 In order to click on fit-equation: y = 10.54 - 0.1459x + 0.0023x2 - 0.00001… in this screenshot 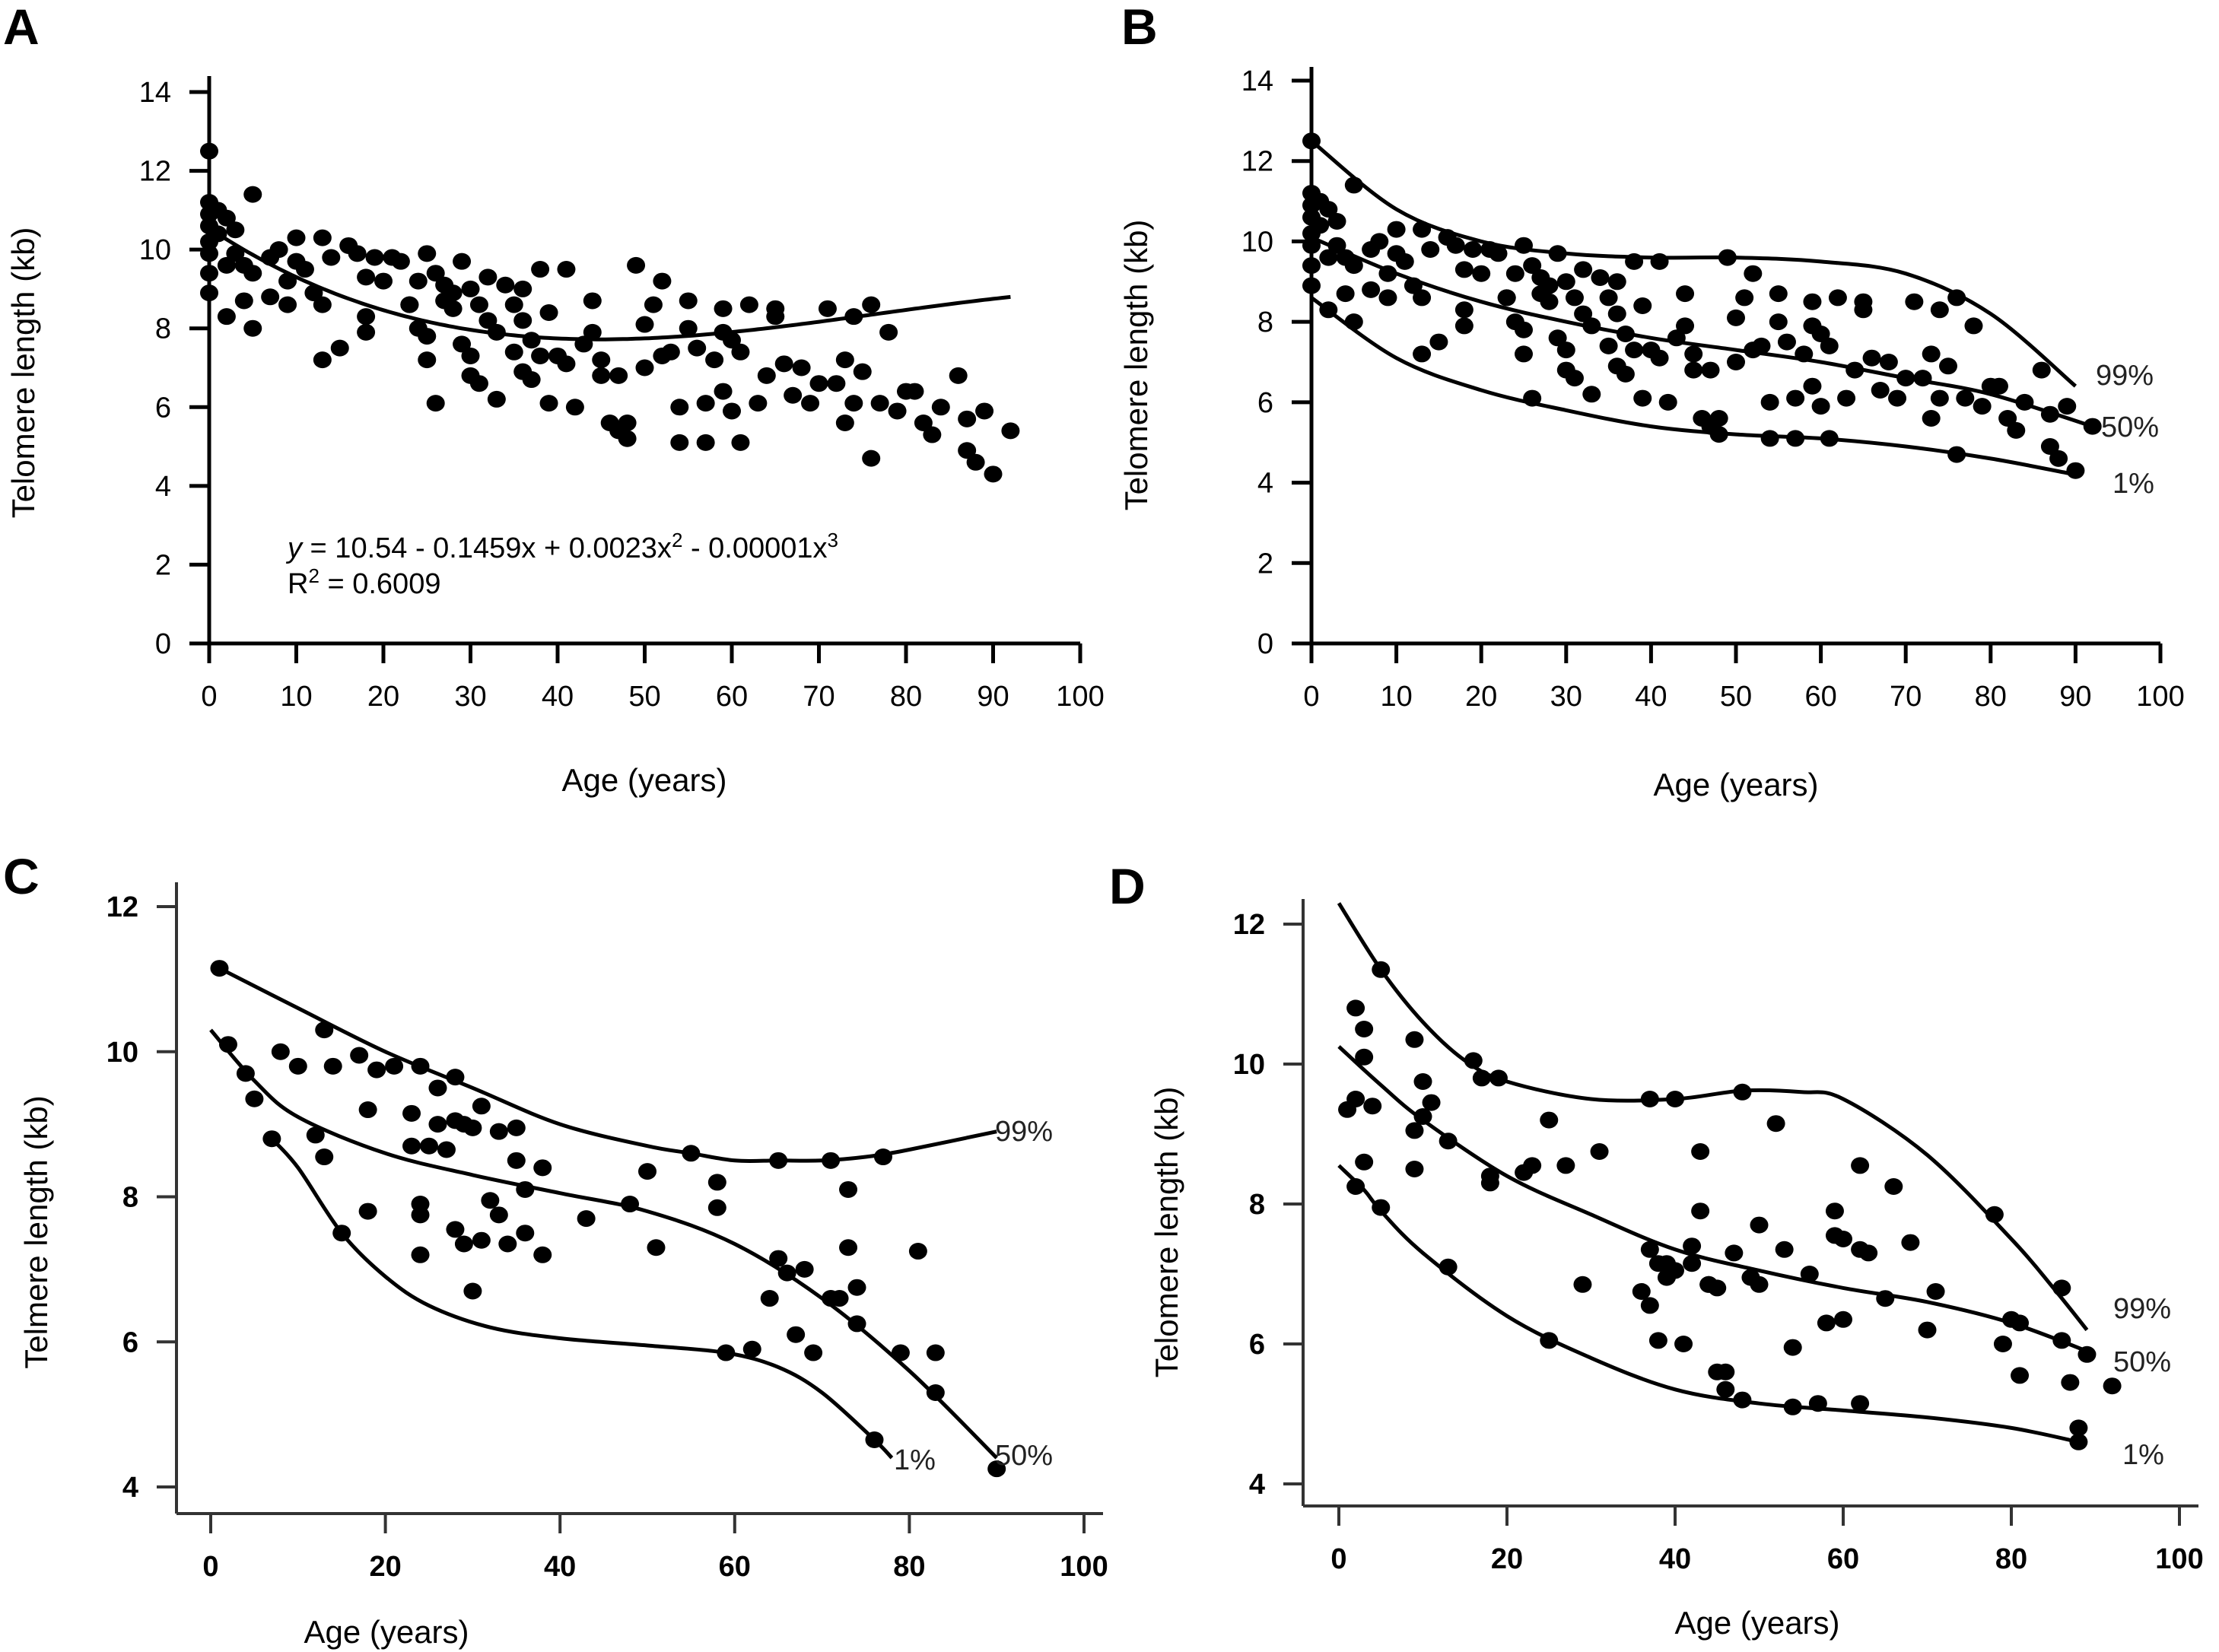, I will do `click(561, 546)`.